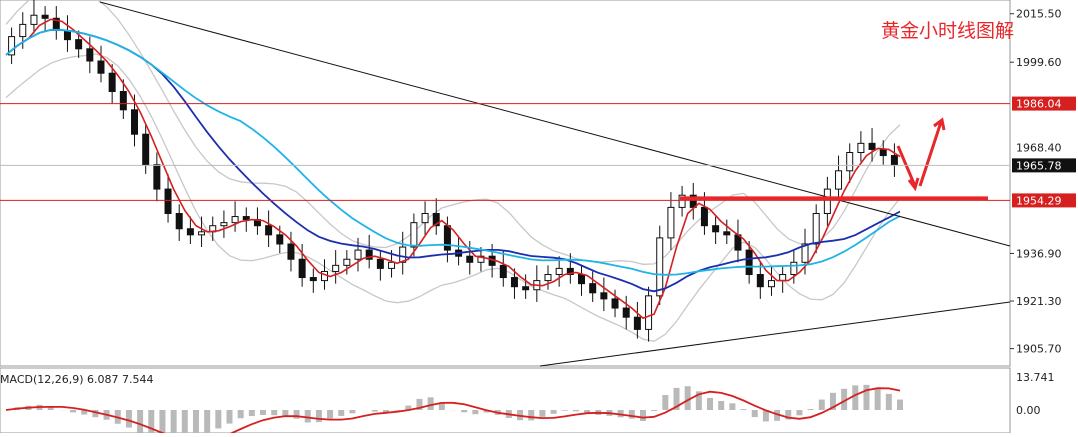 The height and width of the screenshot is (437, 1078). I want to click on y-tick-label: 1921.30, so click(1039, 301).